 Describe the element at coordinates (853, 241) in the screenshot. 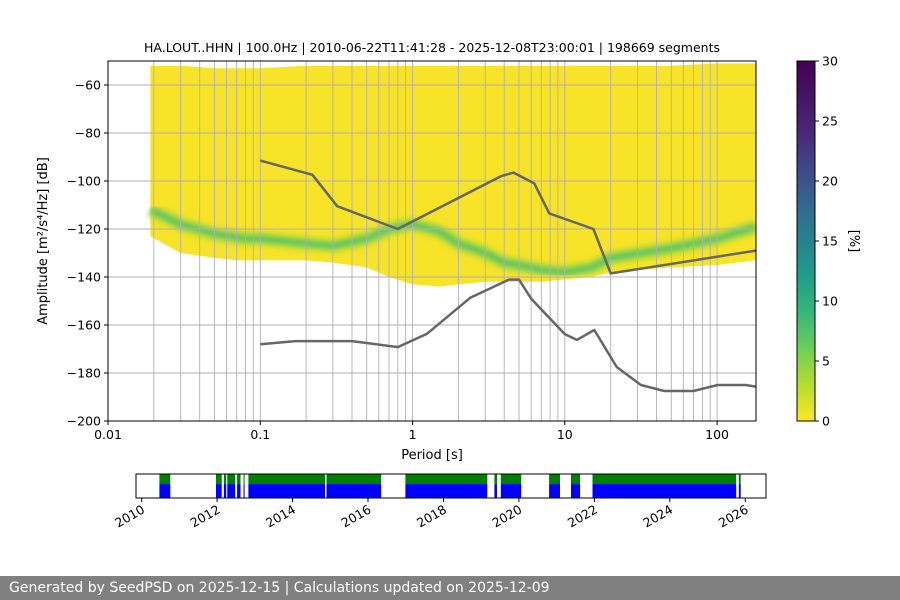

I see `colorbar-label: [%]` at that location.